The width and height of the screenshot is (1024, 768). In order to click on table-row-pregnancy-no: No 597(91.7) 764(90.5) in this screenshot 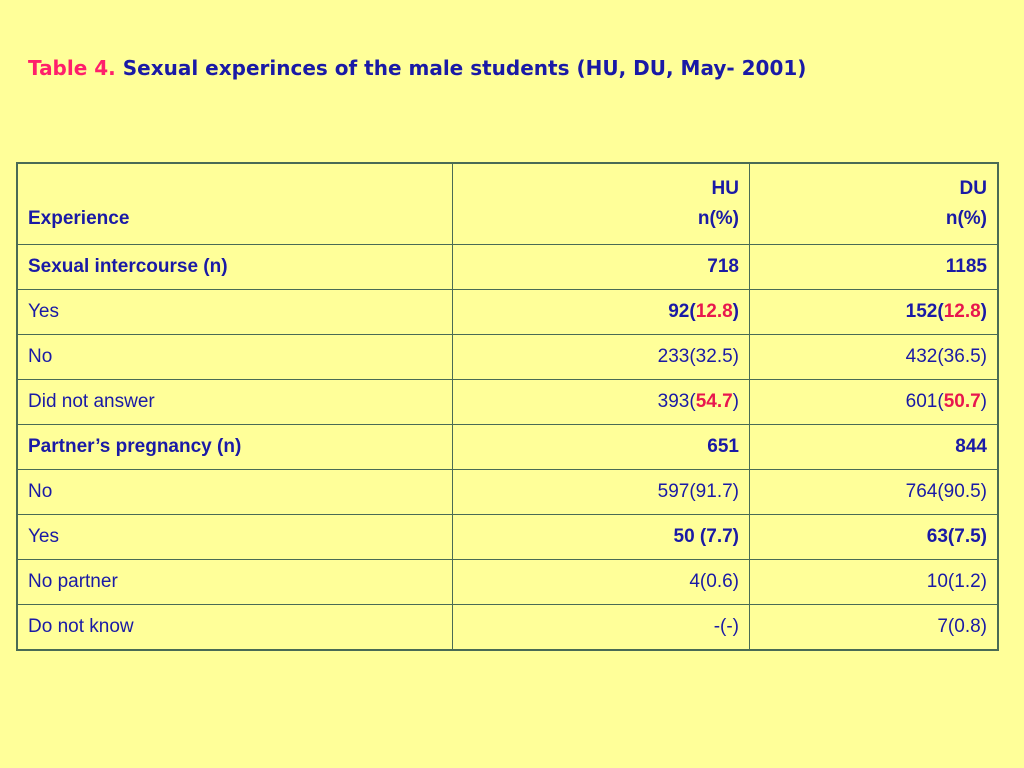, I will do `click(507, 492)`.